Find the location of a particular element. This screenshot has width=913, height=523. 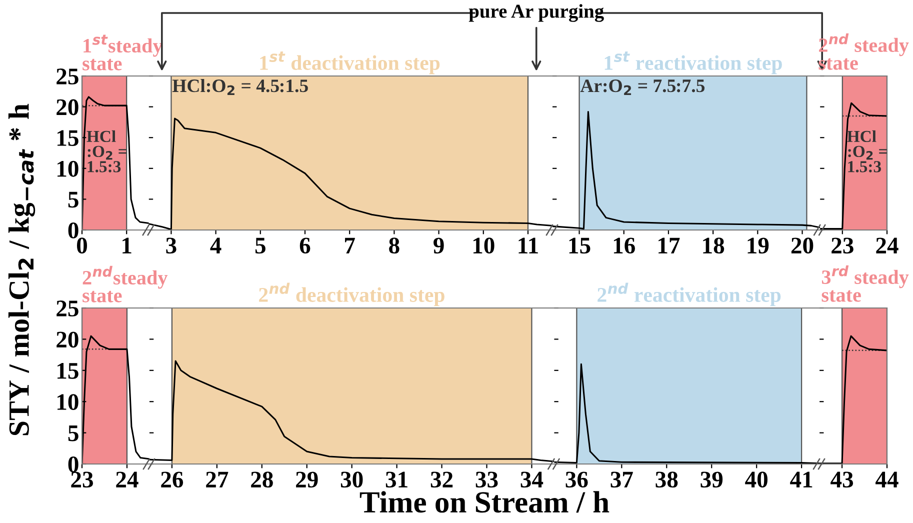

y-axis-title: STY / mol-Cl$_{2}$ / kg$_{−cat}$ * h is located at coordinates (22, 270).